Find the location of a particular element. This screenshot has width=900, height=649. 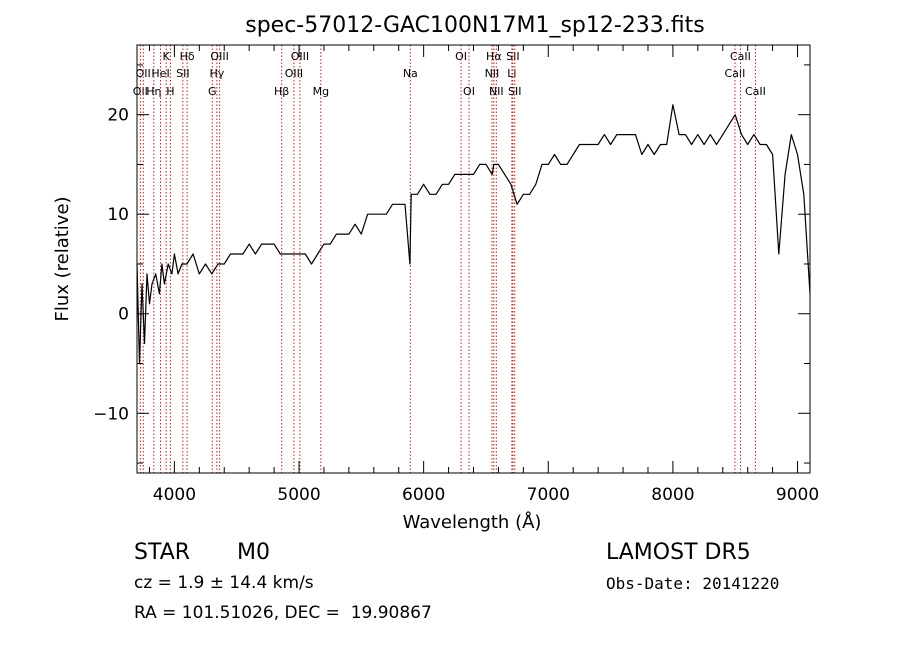

line-marker-label-11: Hβ is located at coordinates (281, 91).